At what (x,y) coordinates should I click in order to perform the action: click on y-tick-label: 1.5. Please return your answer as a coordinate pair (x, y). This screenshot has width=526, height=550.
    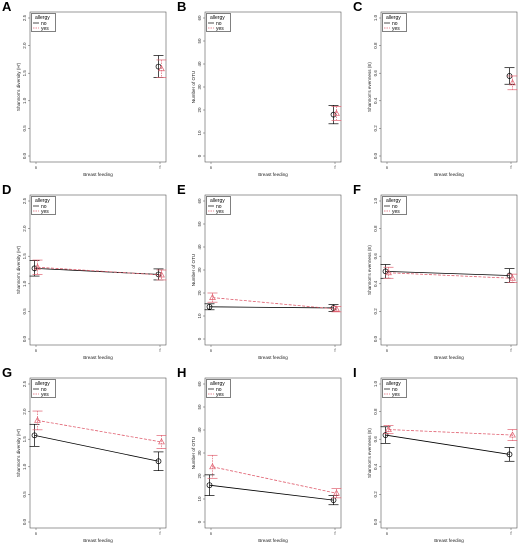
    Looking at the image, I should click on (24, 439).